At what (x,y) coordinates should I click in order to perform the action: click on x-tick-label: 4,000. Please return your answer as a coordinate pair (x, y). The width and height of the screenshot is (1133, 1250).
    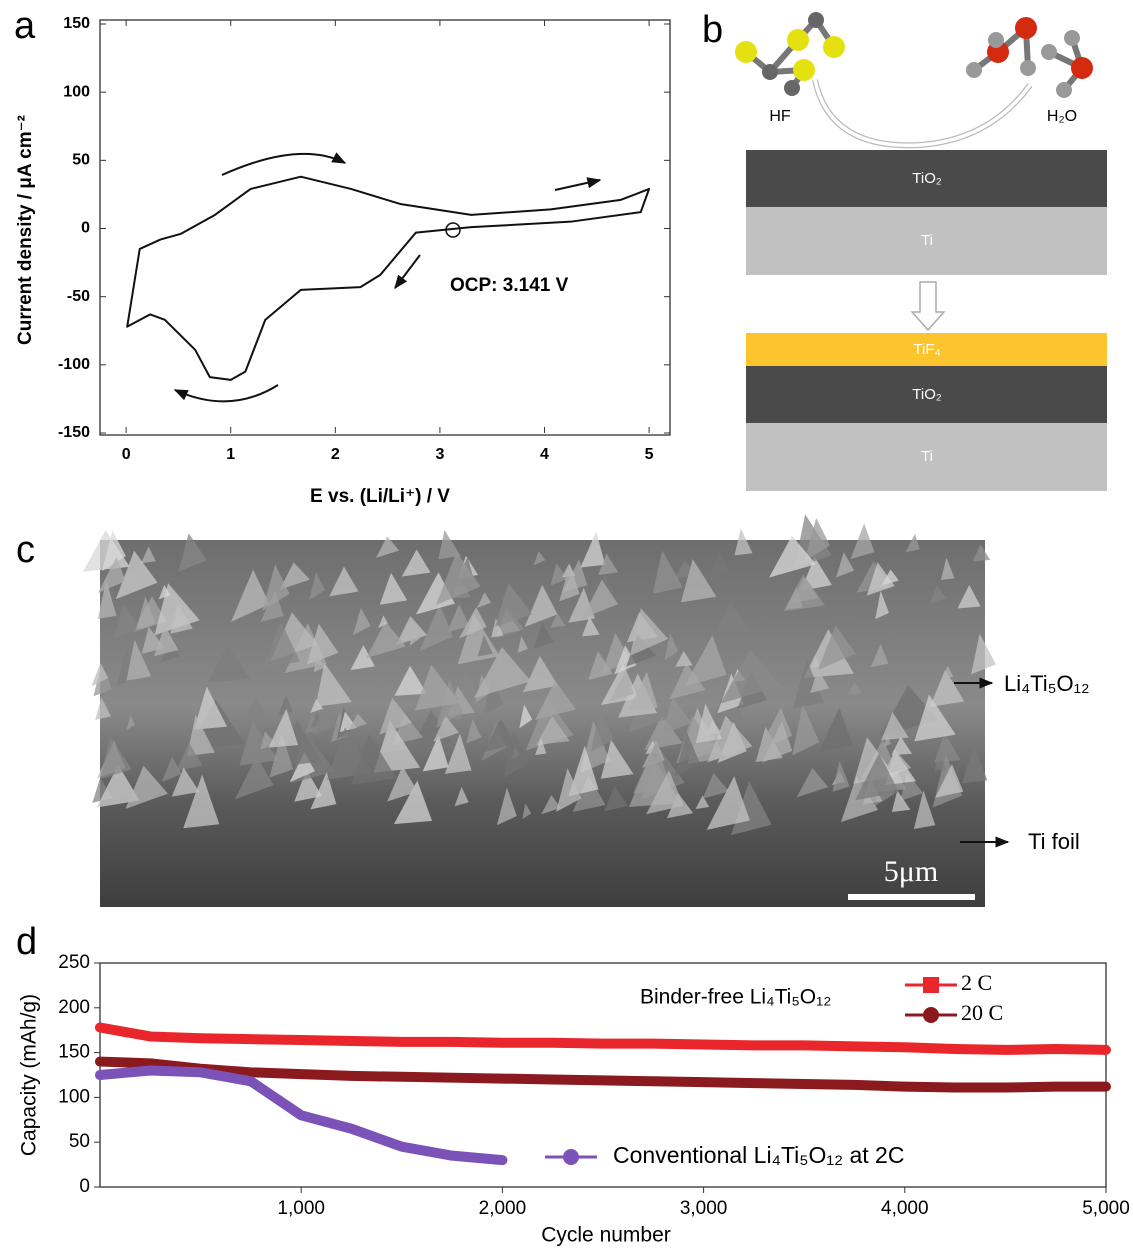
    Looking at the image, I should click on (905, 1208).